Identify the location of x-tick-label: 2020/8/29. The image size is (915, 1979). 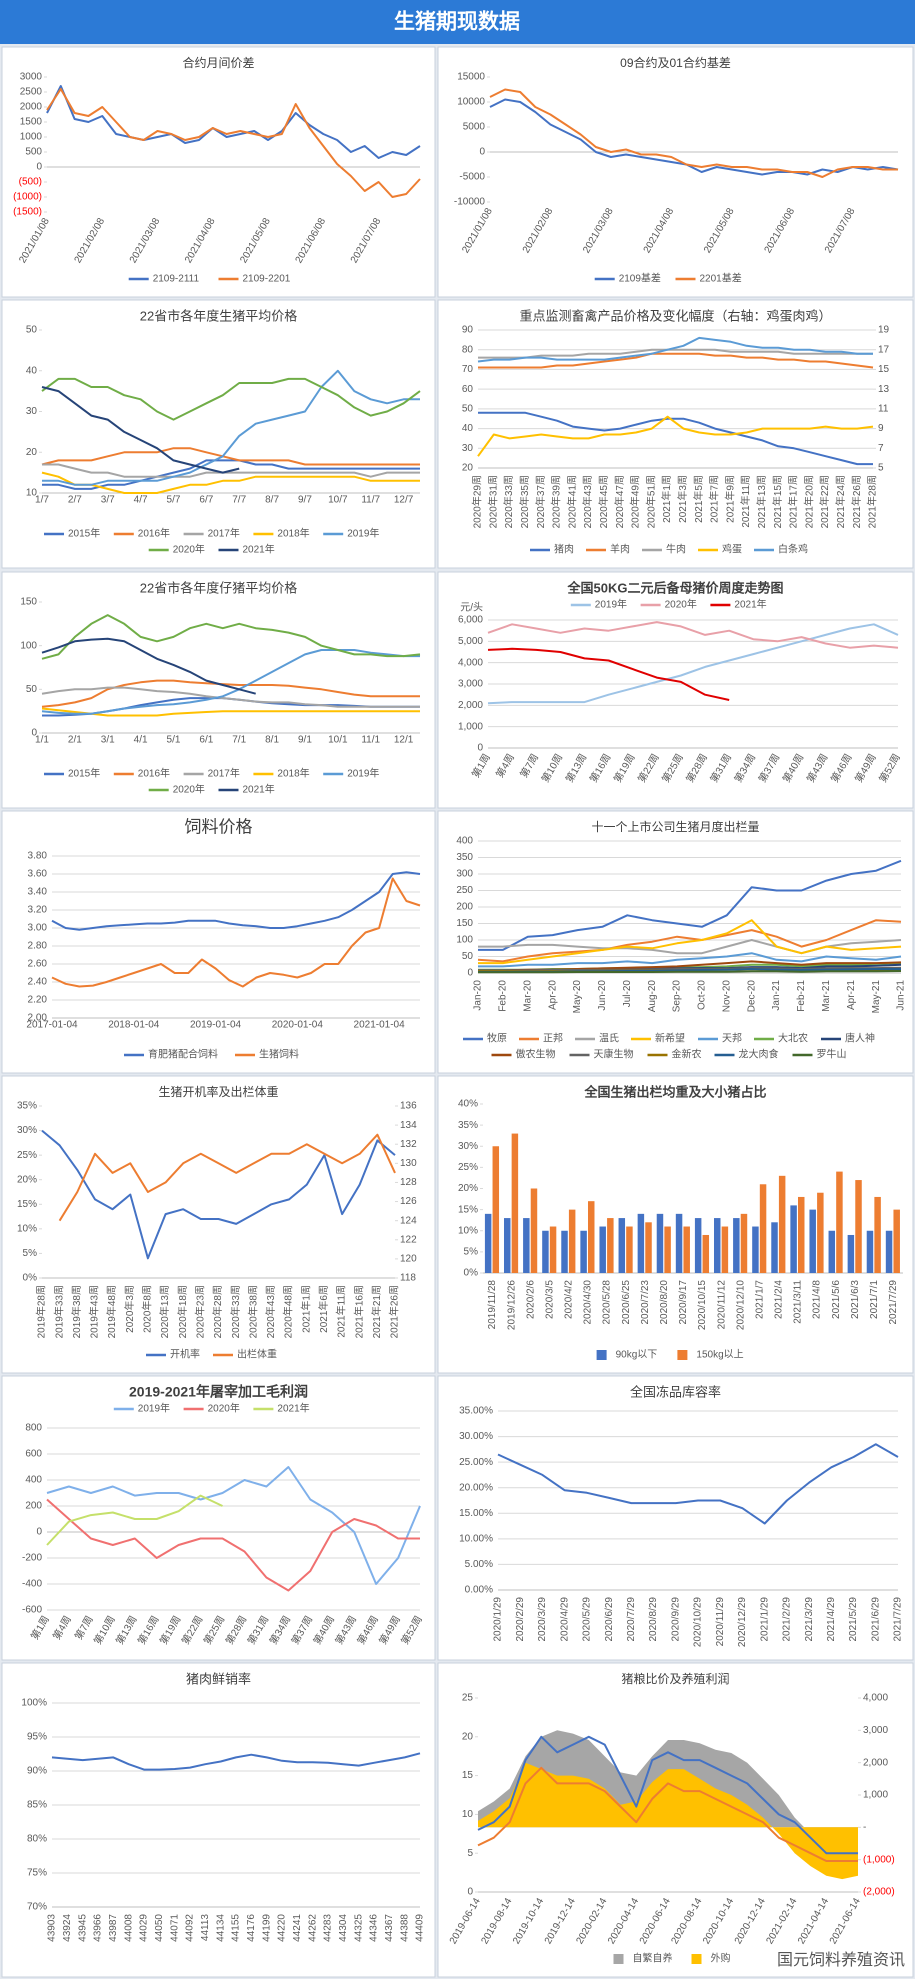
(653, 1619).